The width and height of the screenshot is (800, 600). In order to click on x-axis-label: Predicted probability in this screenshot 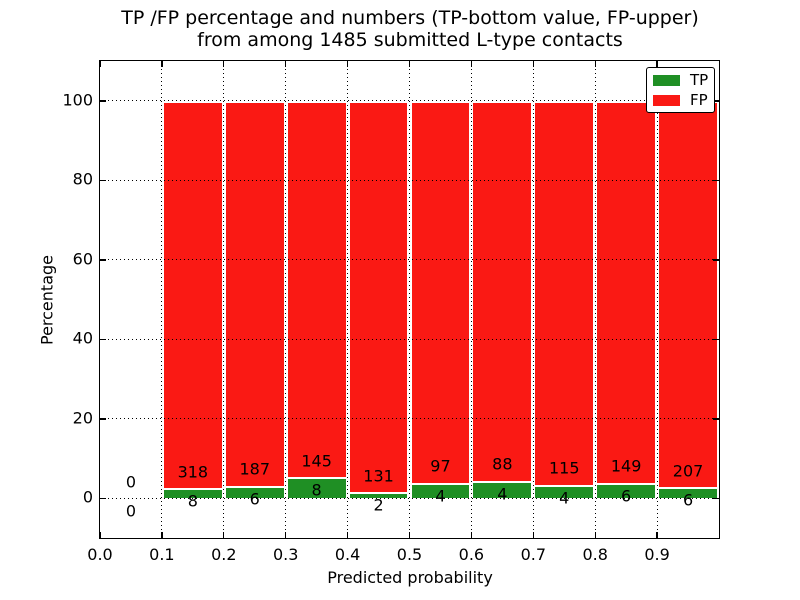, I will do `click(410, 577)`.